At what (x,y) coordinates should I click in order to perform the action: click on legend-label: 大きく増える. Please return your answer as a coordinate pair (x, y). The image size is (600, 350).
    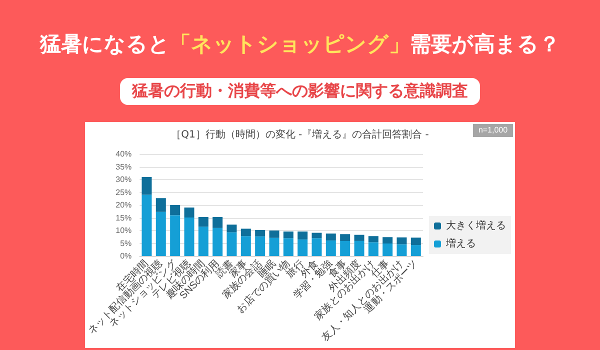
    Looking at the image, I should click on (476, 226).